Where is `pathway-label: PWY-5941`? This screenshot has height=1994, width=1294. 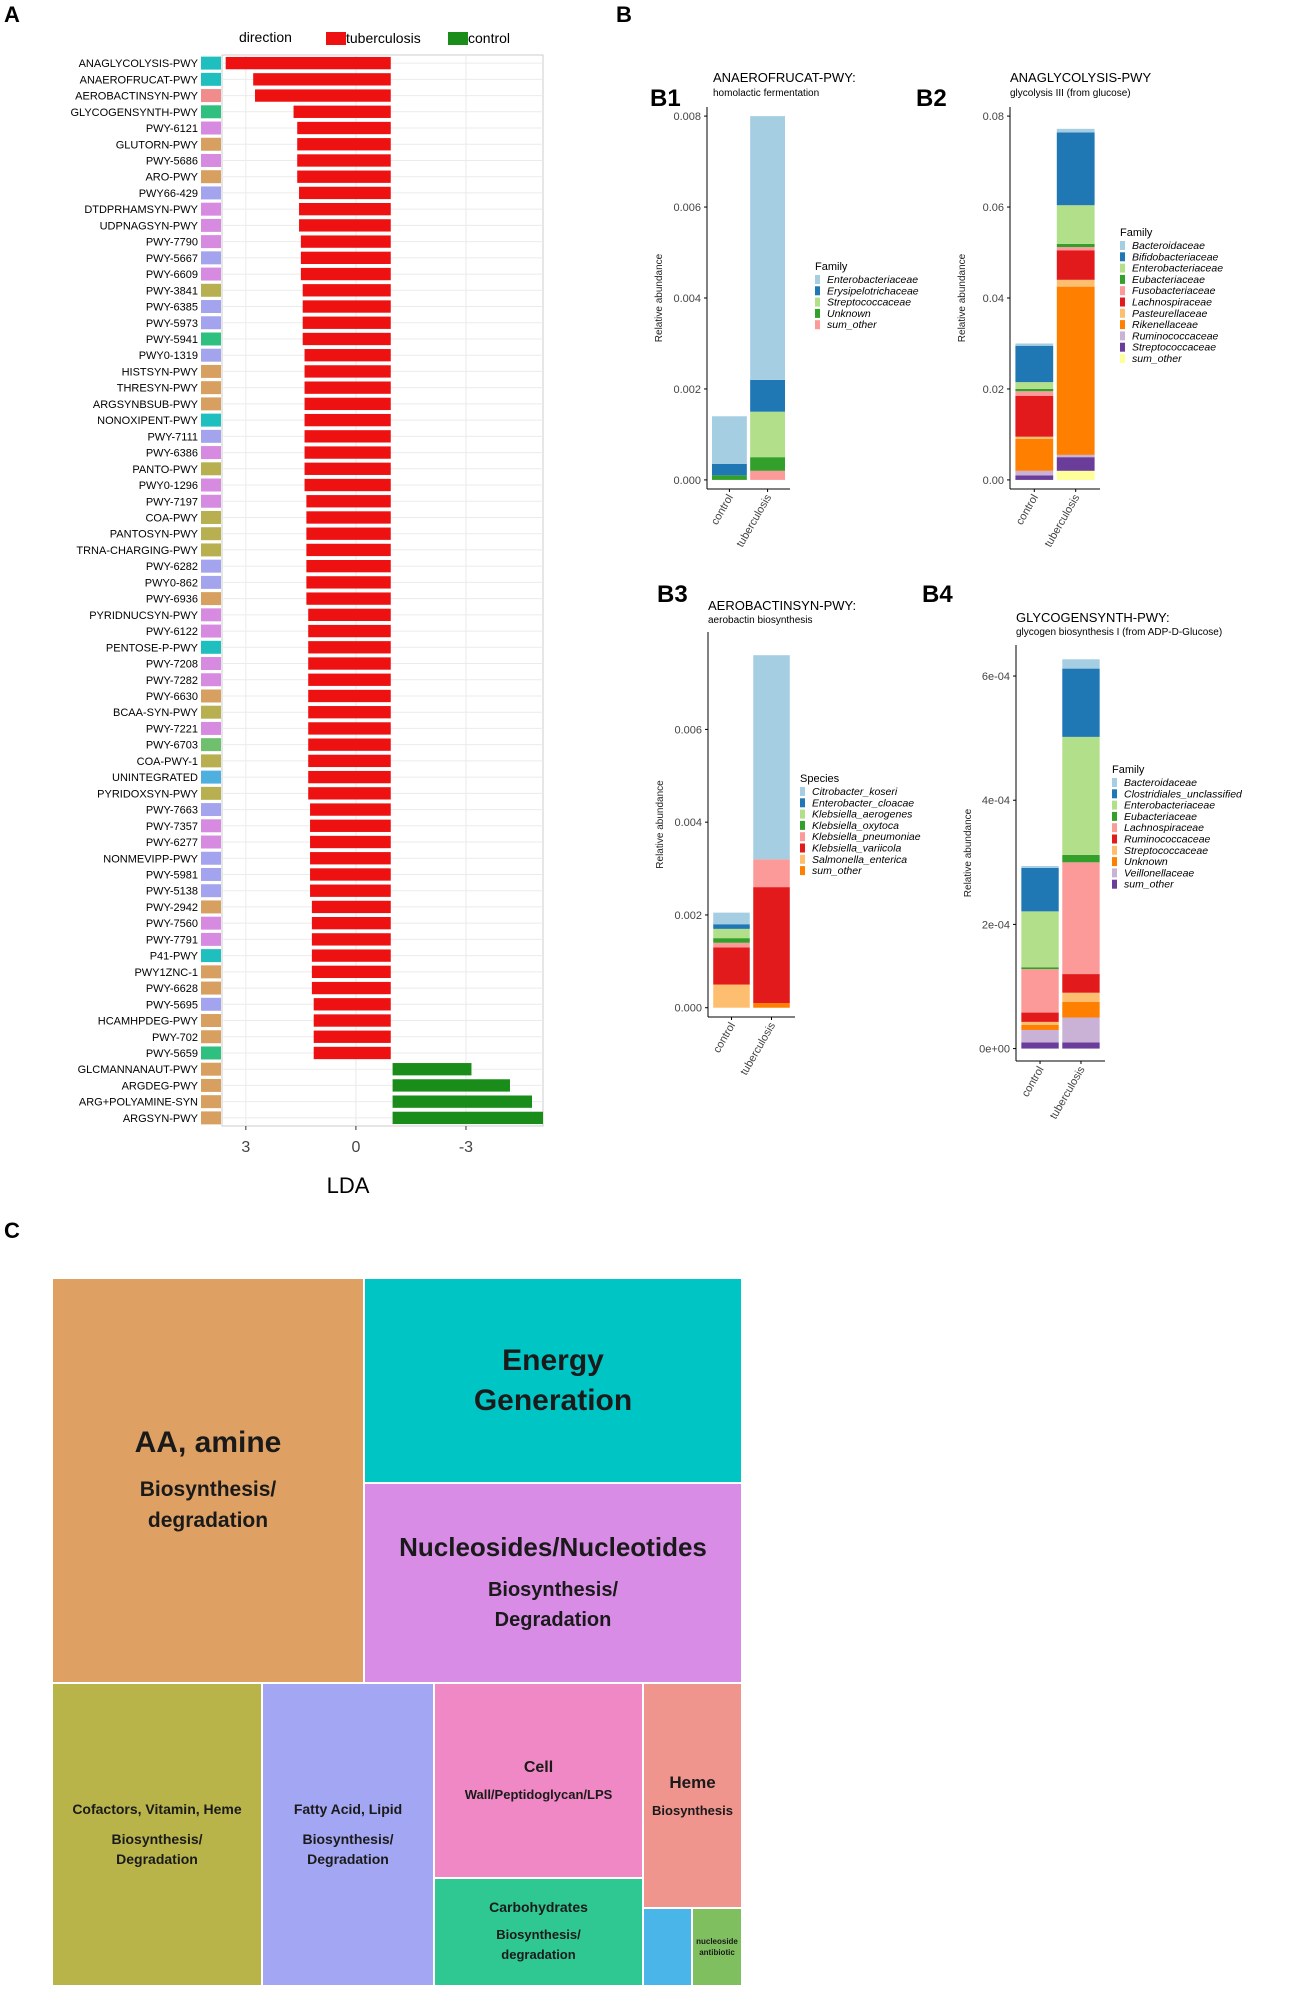 pathway-label: PWY-5941 is located at coordinates (172, 340).